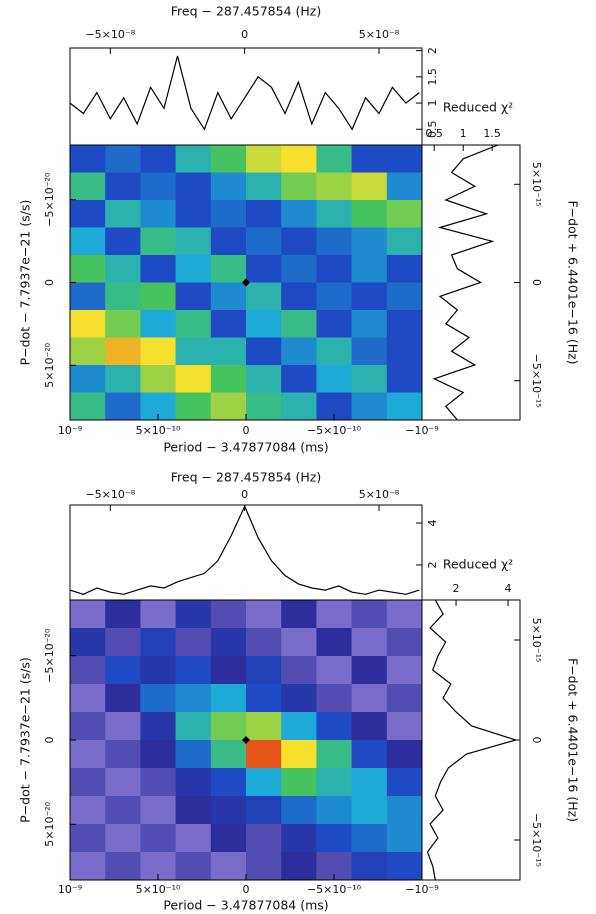 The height and width of the screenshot is (914, 596). What do you see at coordinates (432, 130) in the screenshot?
I see `profile-y-tick-label: 0.5` at bounding box center [432, 130].